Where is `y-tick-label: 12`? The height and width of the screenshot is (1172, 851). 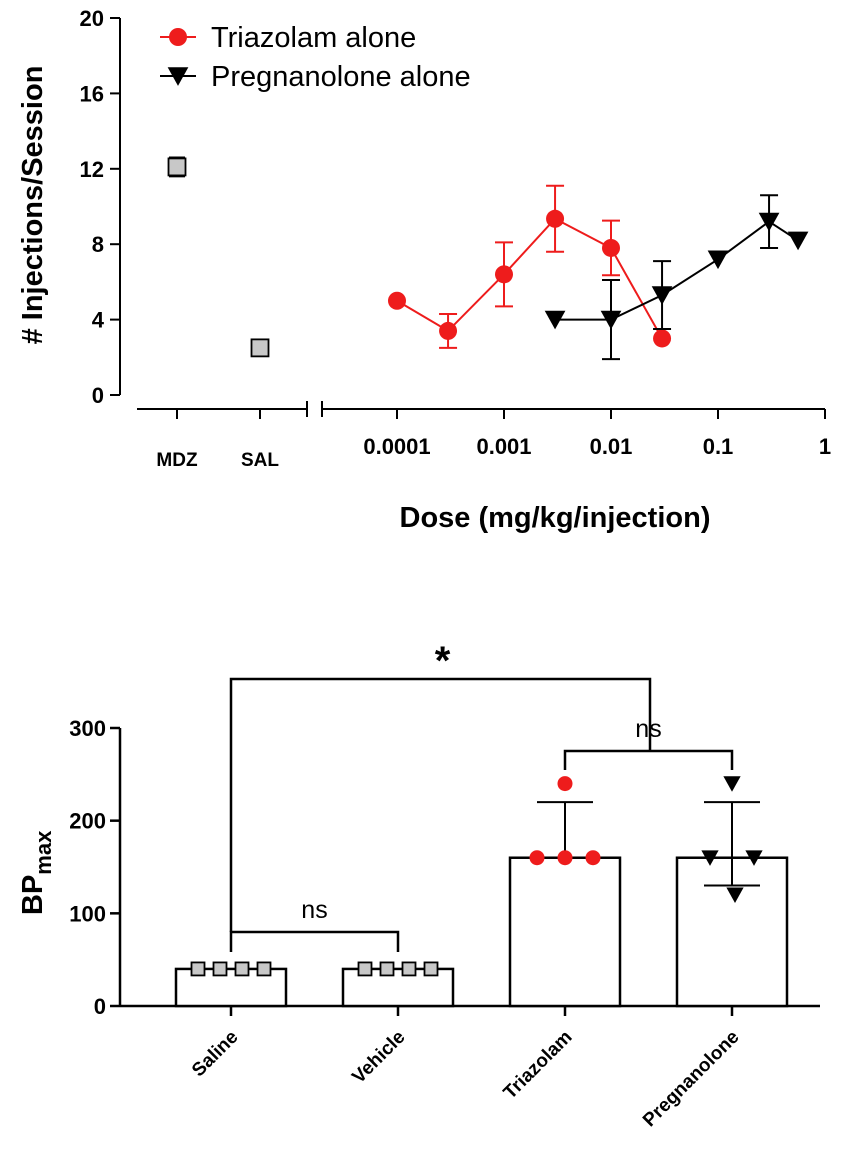 y-tick-label: 12 is located at coordinates (92, 169).